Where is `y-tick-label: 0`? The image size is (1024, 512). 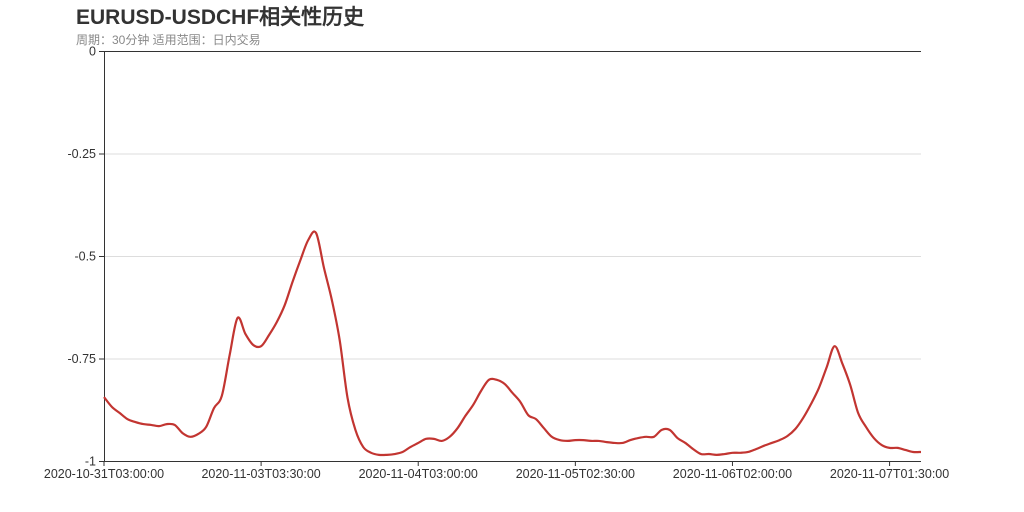 y-tick-label: 0 is located at coordinates (92, 52).